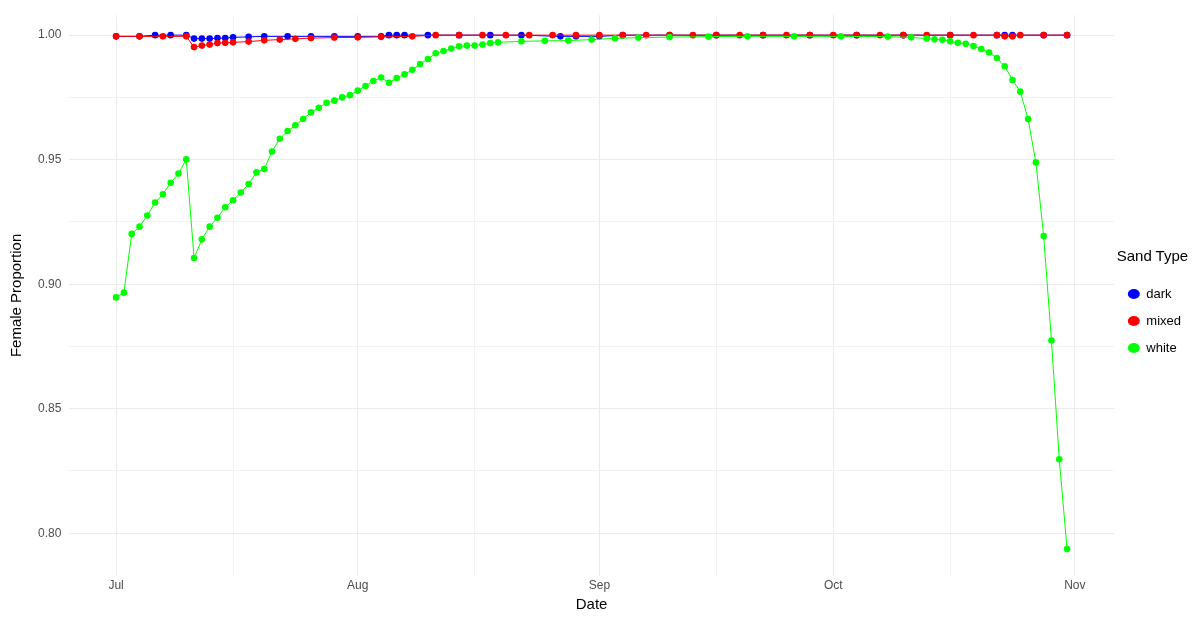 The image size is (1201, 618). I want to click on x-tick-label: Oct, so click(833, 585).